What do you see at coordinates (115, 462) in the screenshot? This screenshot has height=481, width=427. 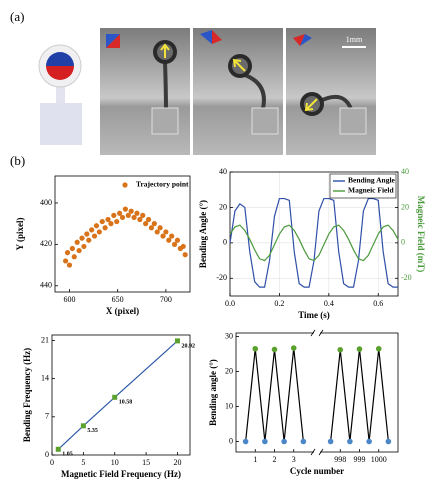 I see `x-tick-label: 10` at bounding box center [115, 462].